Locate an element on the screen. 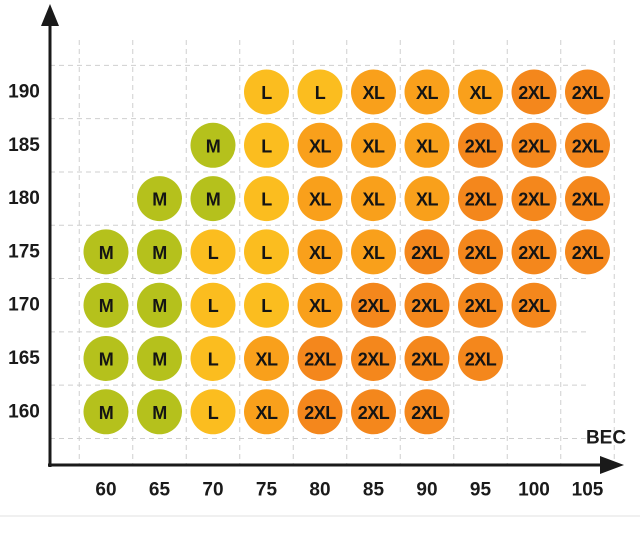 The image size is (640, 542). x-tick-label: 95 is located at coordinates (481, 490).